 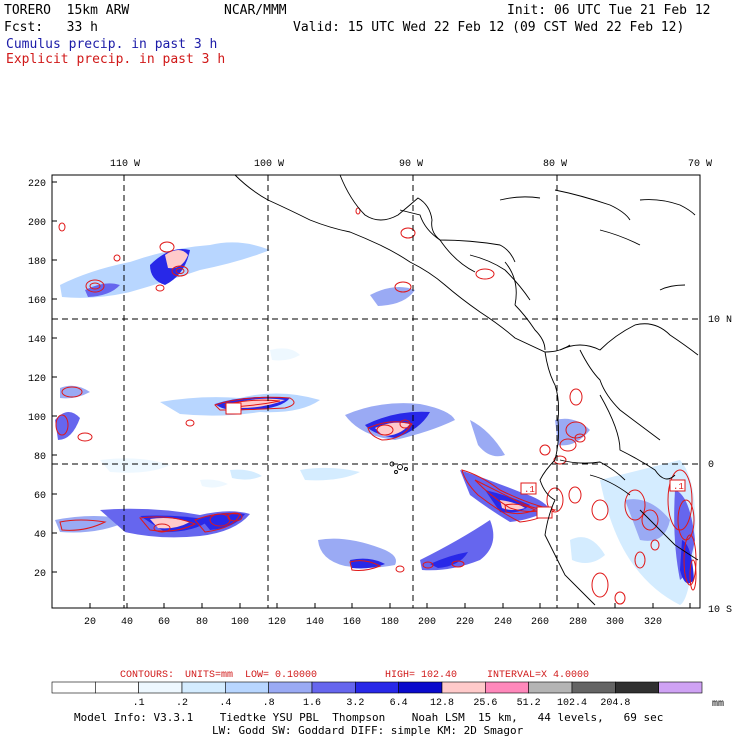 I want to click on legend-label: .1, so click(x=139, y=703).